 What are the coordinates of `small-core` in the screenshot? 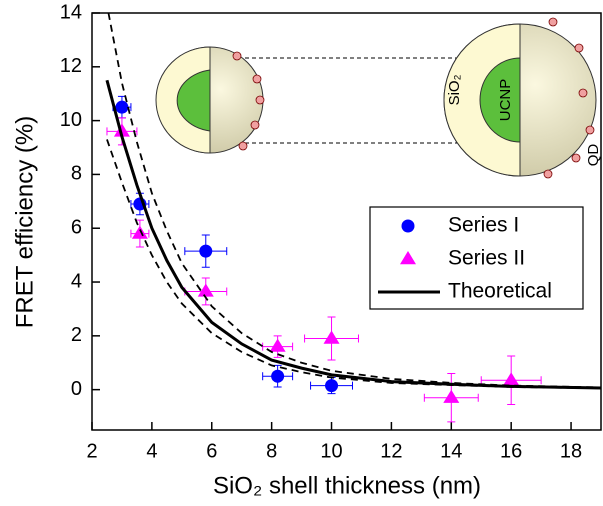 It's located at (193, 100).